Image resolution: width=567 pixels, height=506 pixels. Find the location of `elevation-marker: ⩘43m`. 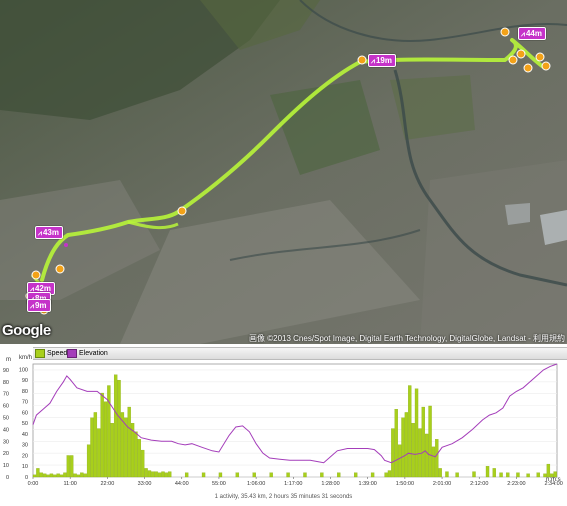

elevation-marker: ⩘43m is located at coordinates (49, 232).